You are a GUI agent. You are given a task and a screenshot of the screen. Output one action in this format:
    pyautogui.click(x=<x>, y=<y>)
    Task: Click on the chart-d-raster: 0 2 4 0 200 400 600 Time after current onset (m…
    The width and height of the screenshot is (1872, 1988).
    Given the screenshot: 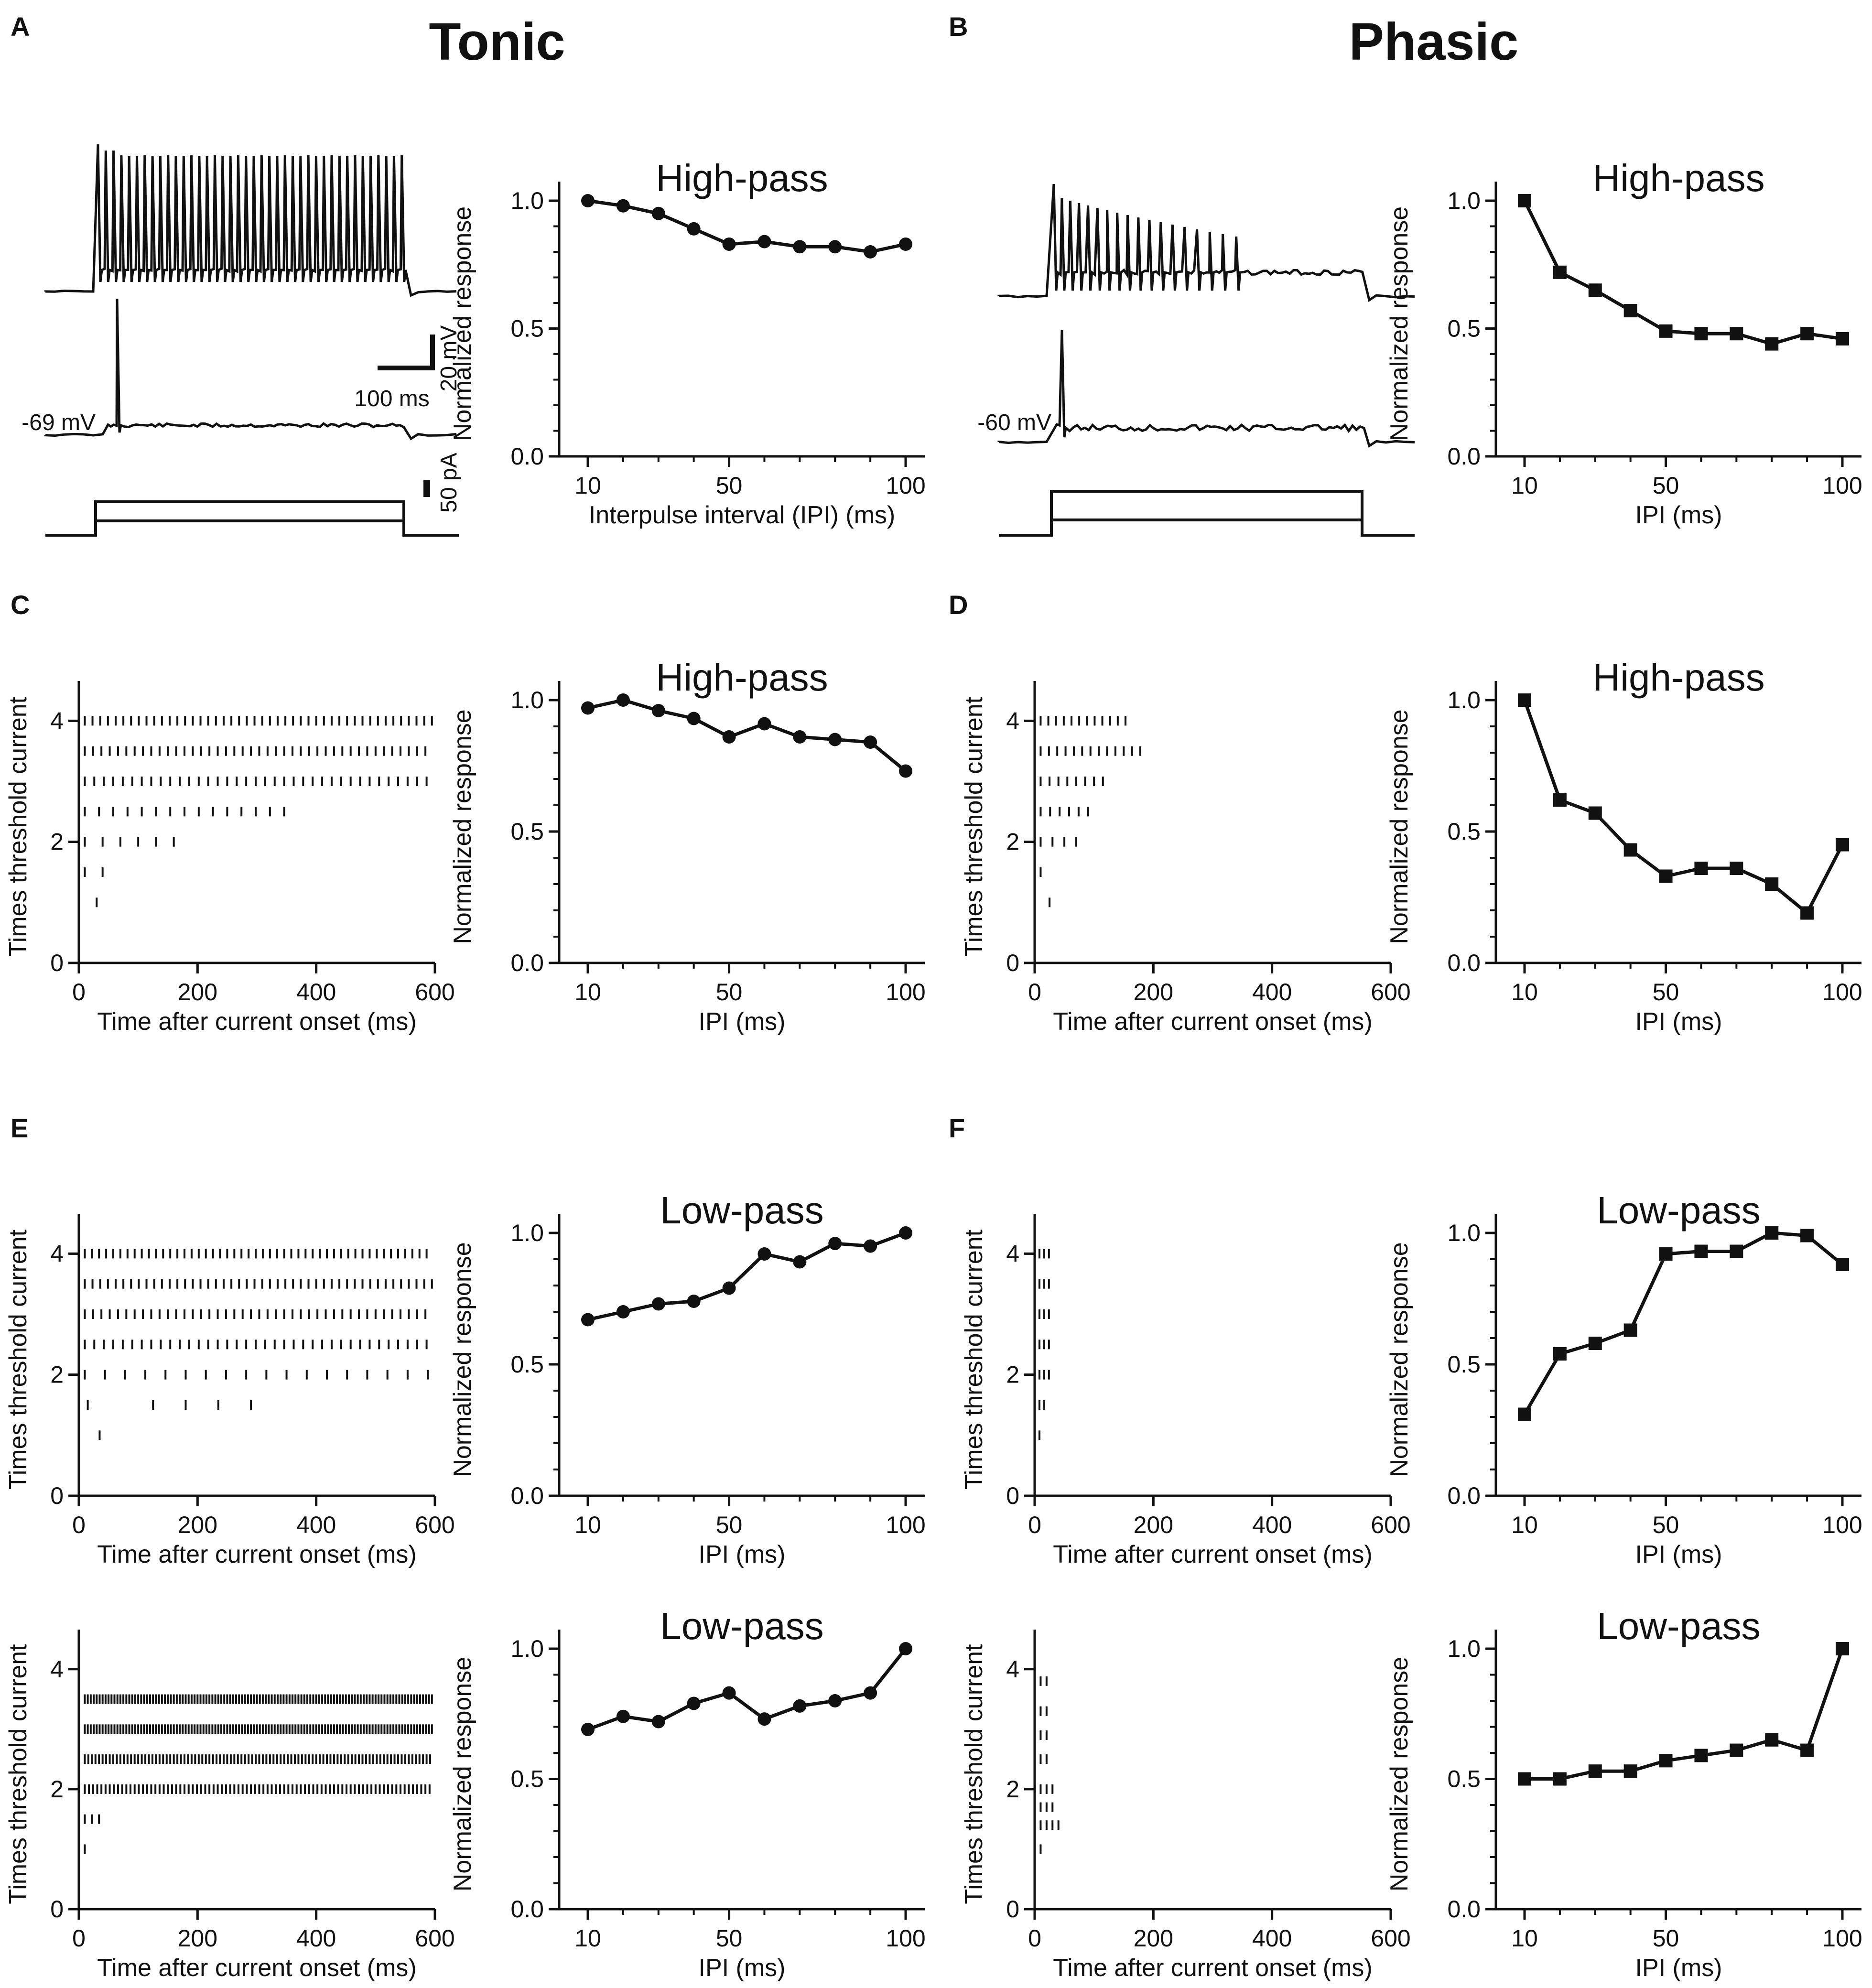 What is the action you would take?
    pyautogui.click(x=1185, y=858)
    